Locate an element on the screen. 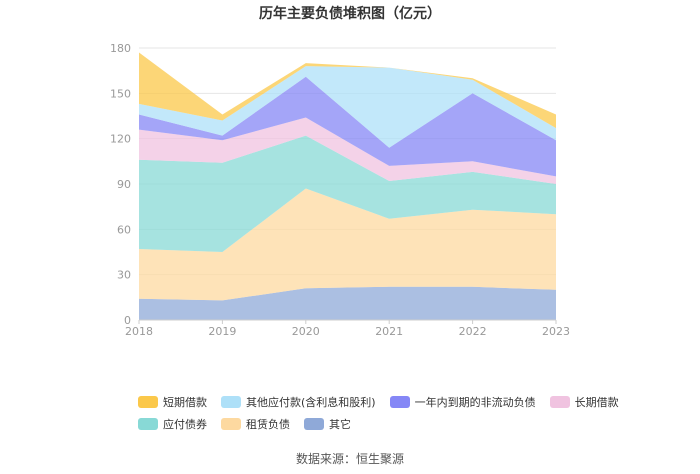  y-tick-label: 180 is located at coordinates (120, 48).